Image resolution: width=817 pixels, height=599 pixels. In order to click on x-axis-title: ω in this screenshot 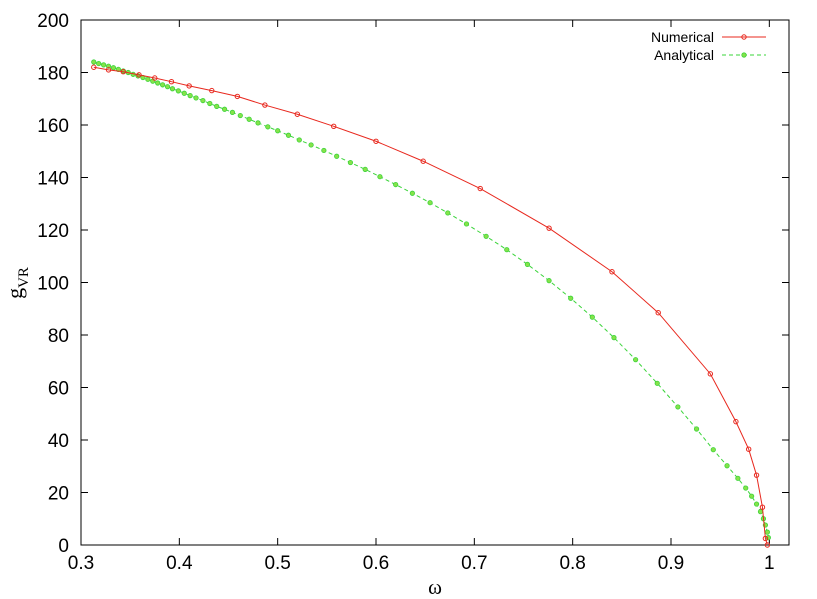, I will do `click(435, 587)`.